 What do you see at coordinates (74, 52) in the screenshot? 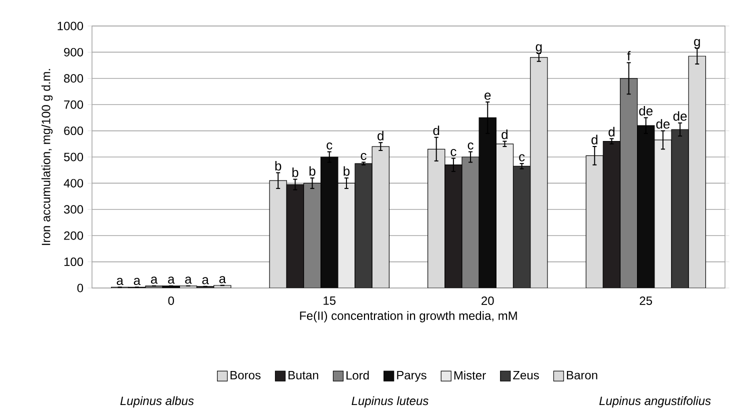
I see `y-tick-label: 900` at bounding box center [74, 52].